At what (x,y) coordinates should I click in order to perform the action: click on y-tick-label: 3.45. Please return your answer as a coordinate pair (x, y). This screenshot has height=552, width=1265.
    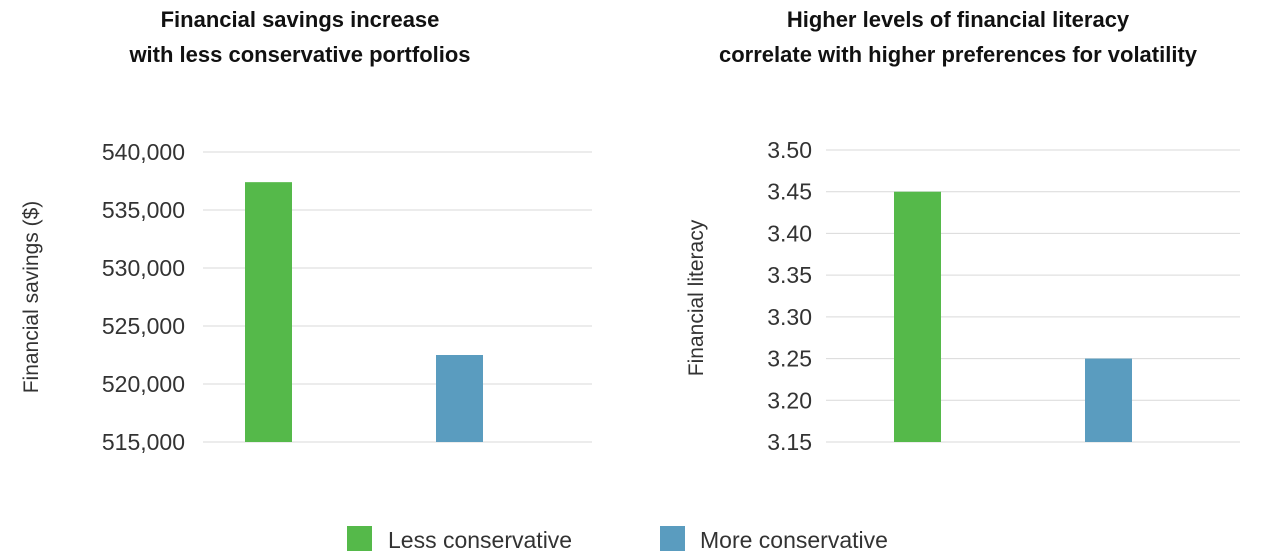
    Looking at the image, I should click on (789, 192).